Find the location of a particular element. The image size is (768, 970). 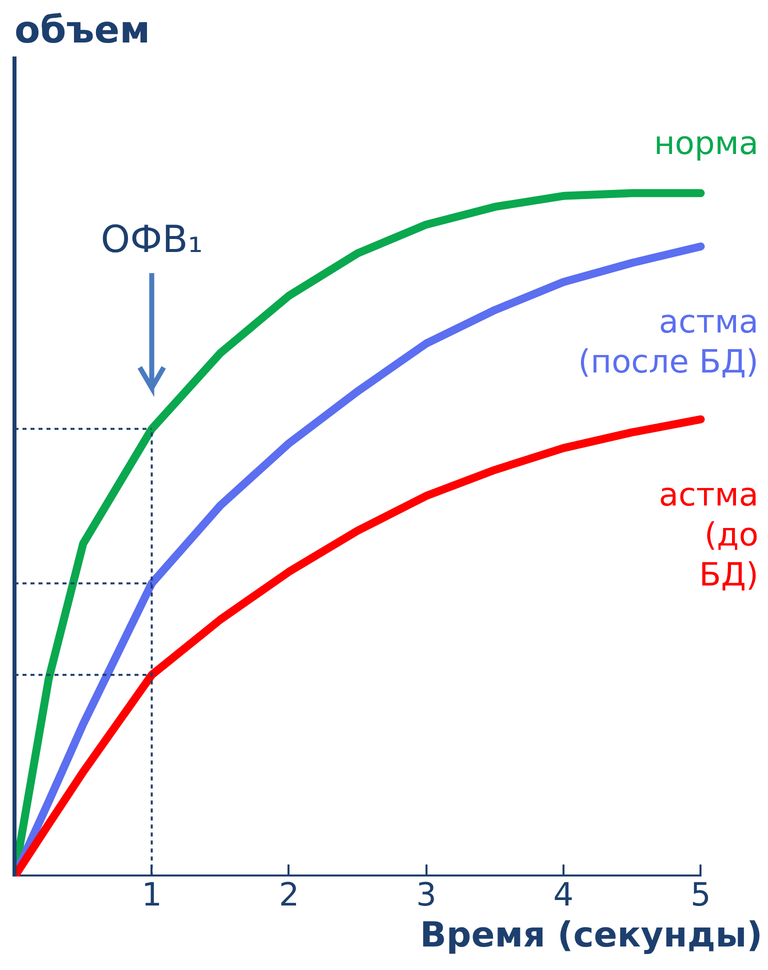

x-tick-label: 4 is located at coordinates (563, 895).